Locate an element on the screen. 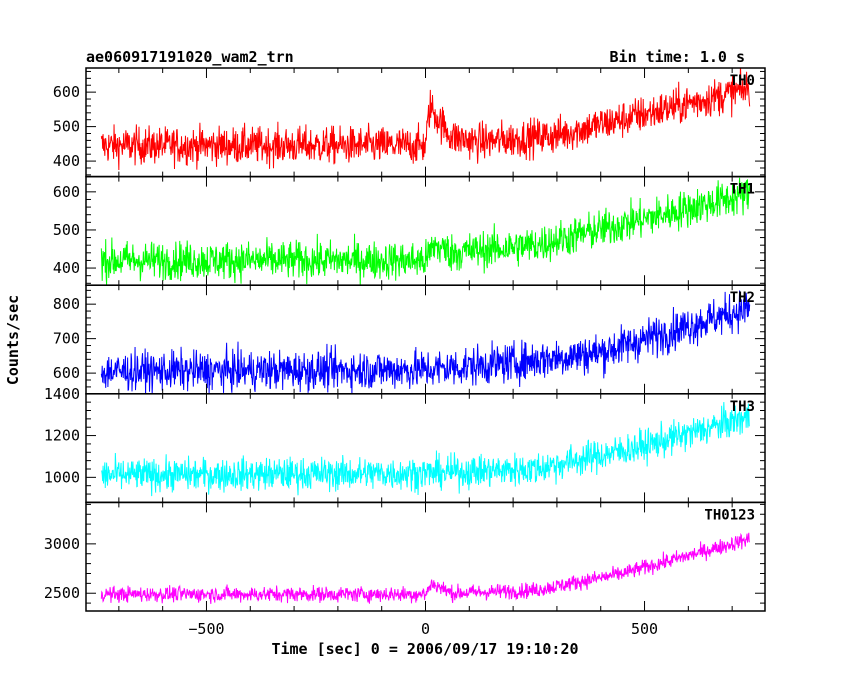 The image size is (850, 680). y-tick-label: 800 is located at coordinates (66, 304).